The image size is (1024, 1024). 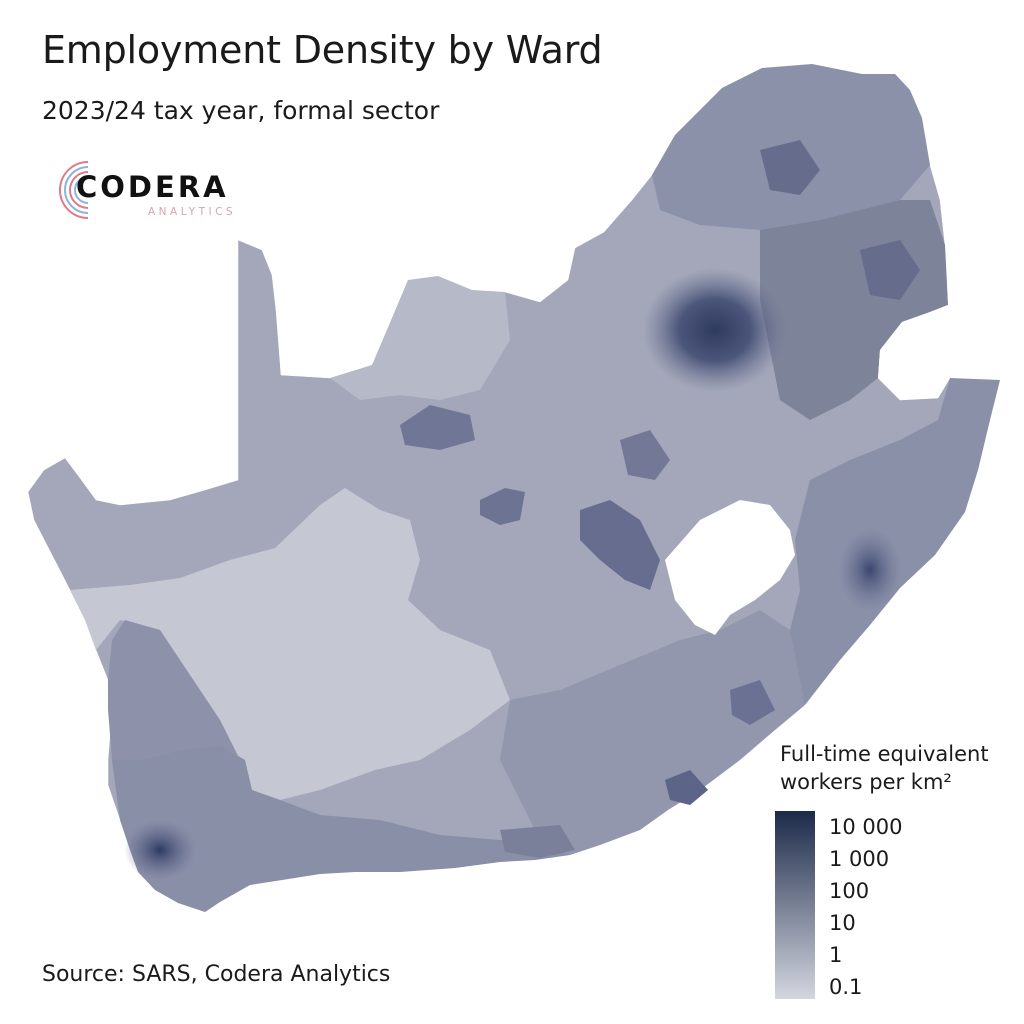 I want to click on cape-town-hotspot, so click(x=160, y=850).